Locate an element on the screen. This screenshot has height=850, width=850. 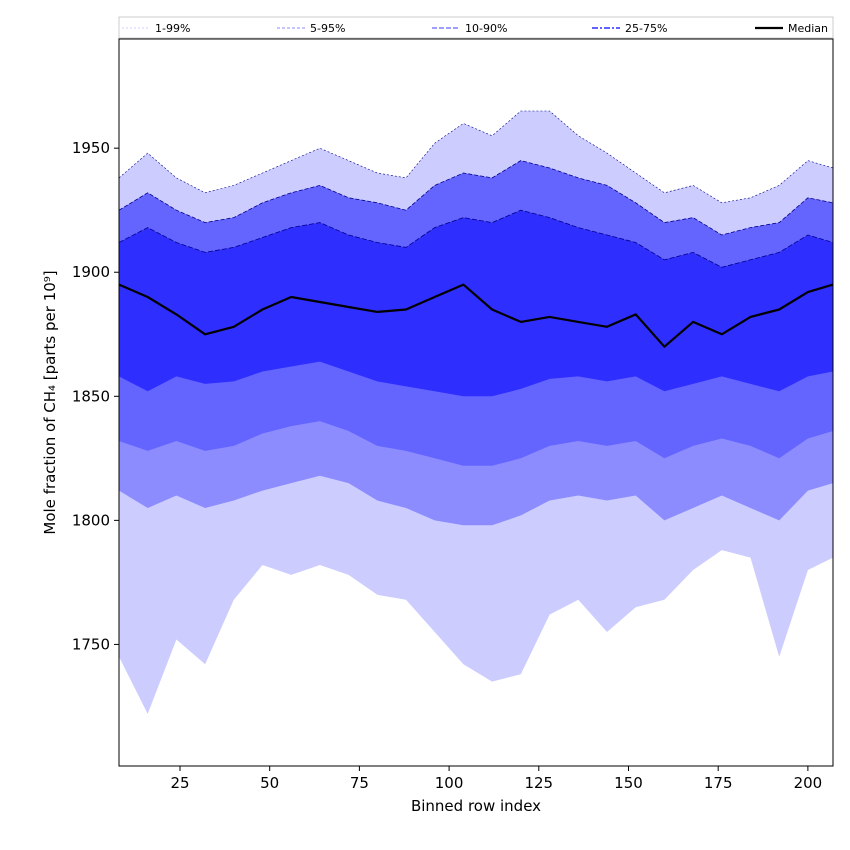
x-tick-label: 50 is located at coordinates (269, 783).